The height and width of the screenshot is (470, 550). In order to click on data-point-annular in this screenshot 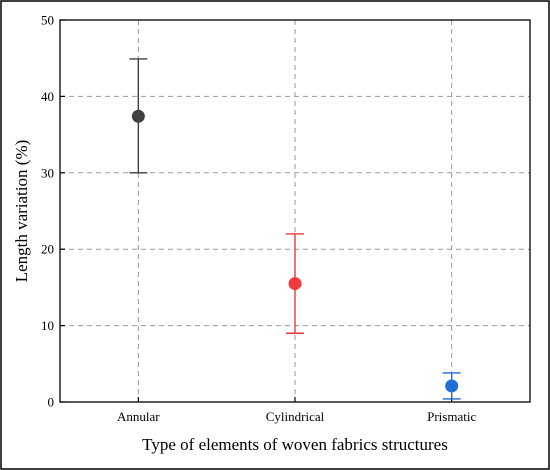, I will do `click(138, 116)`.